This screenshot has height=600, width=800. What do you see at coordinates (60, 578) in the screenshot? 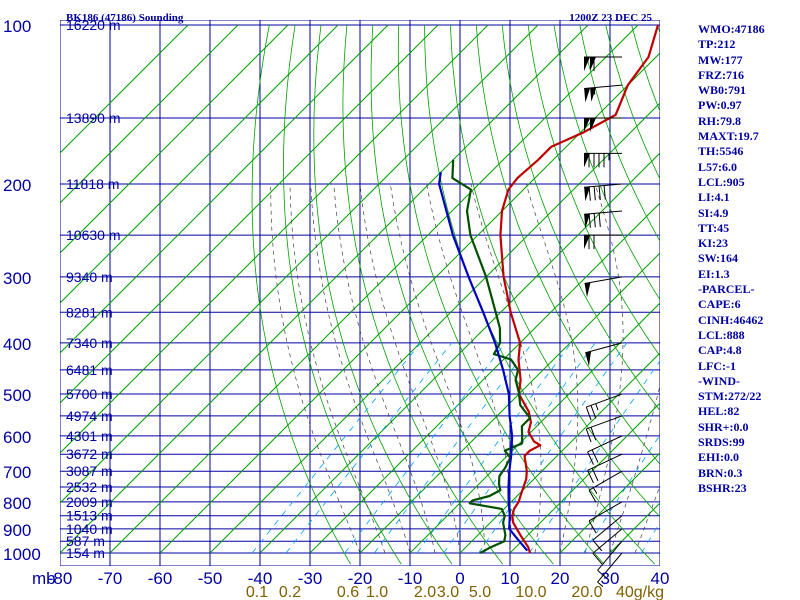
I see `x-tick-label: -80` at bounding box center [60, 578].